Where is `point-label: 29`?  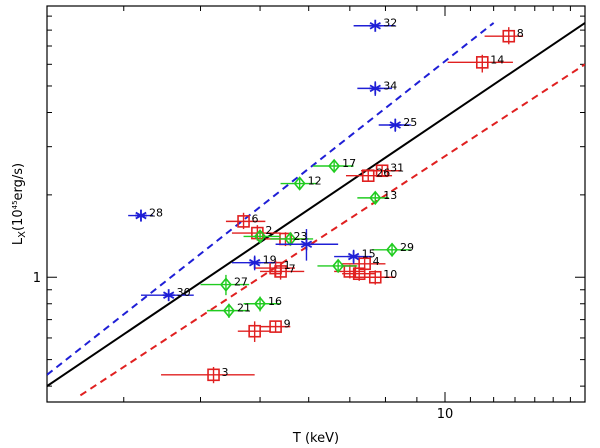 point-label: 29 is located at coordinates (407, 247).